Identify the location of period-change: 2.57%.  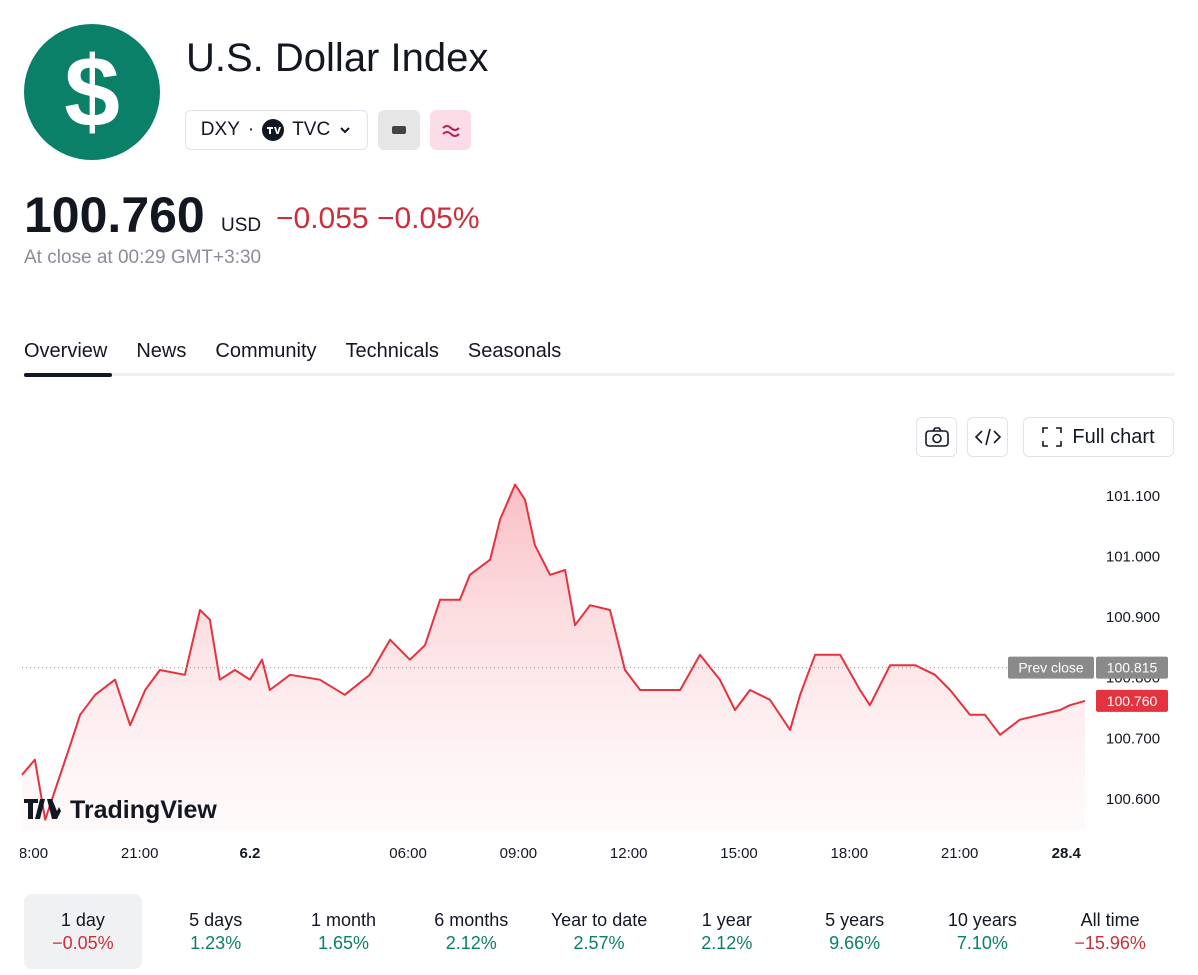
(599, 943).